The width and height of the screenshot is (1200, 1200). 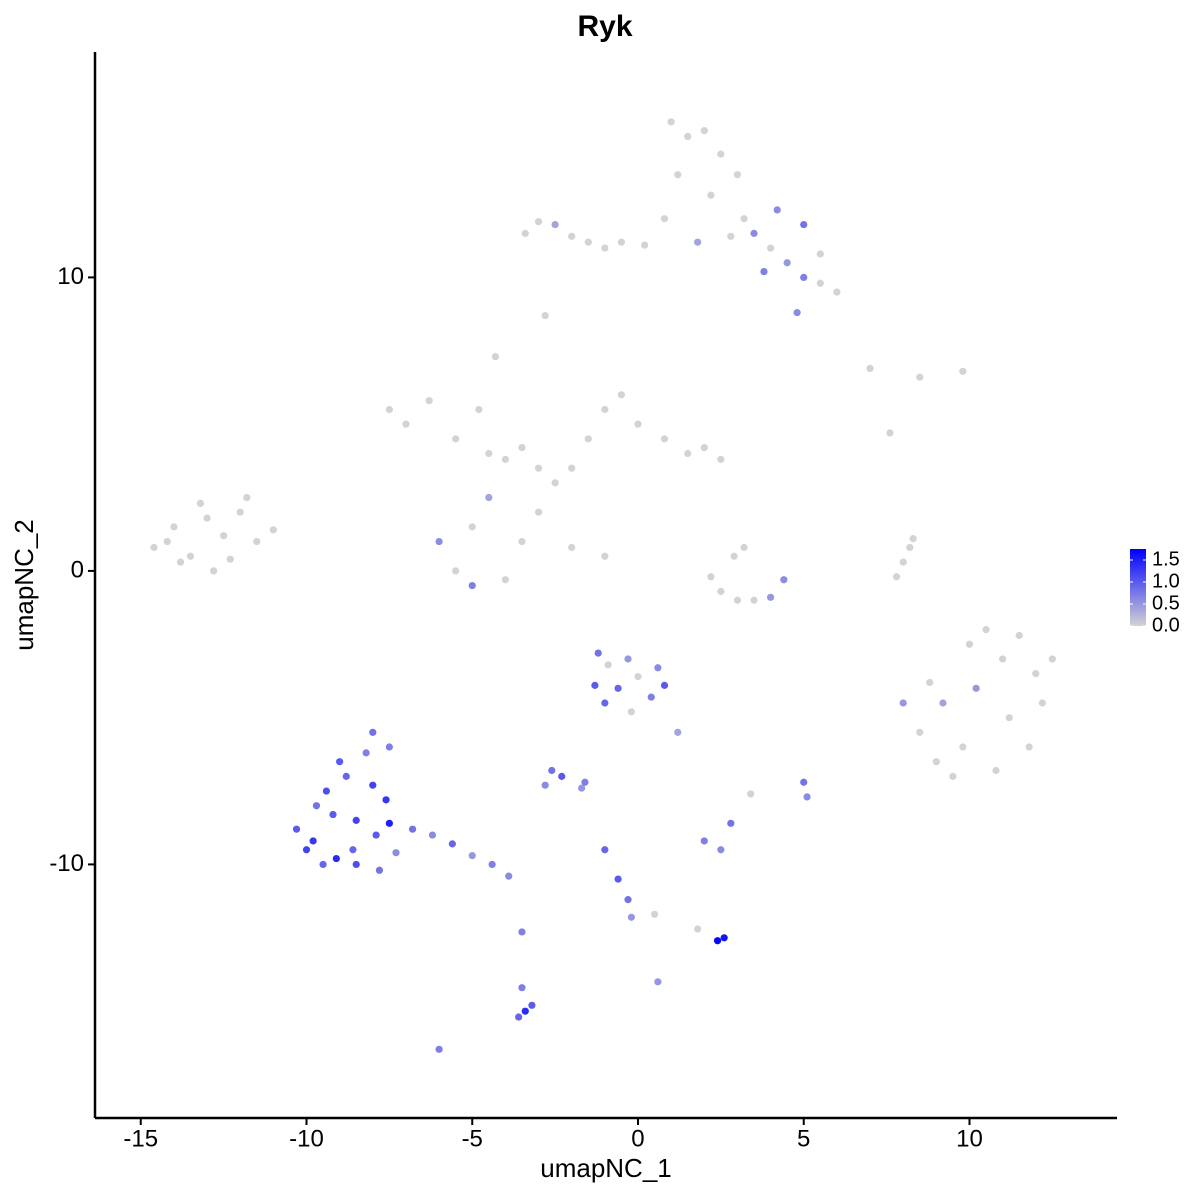 I want to click on x-tick-label: 0, so click(x=637, y=1138).